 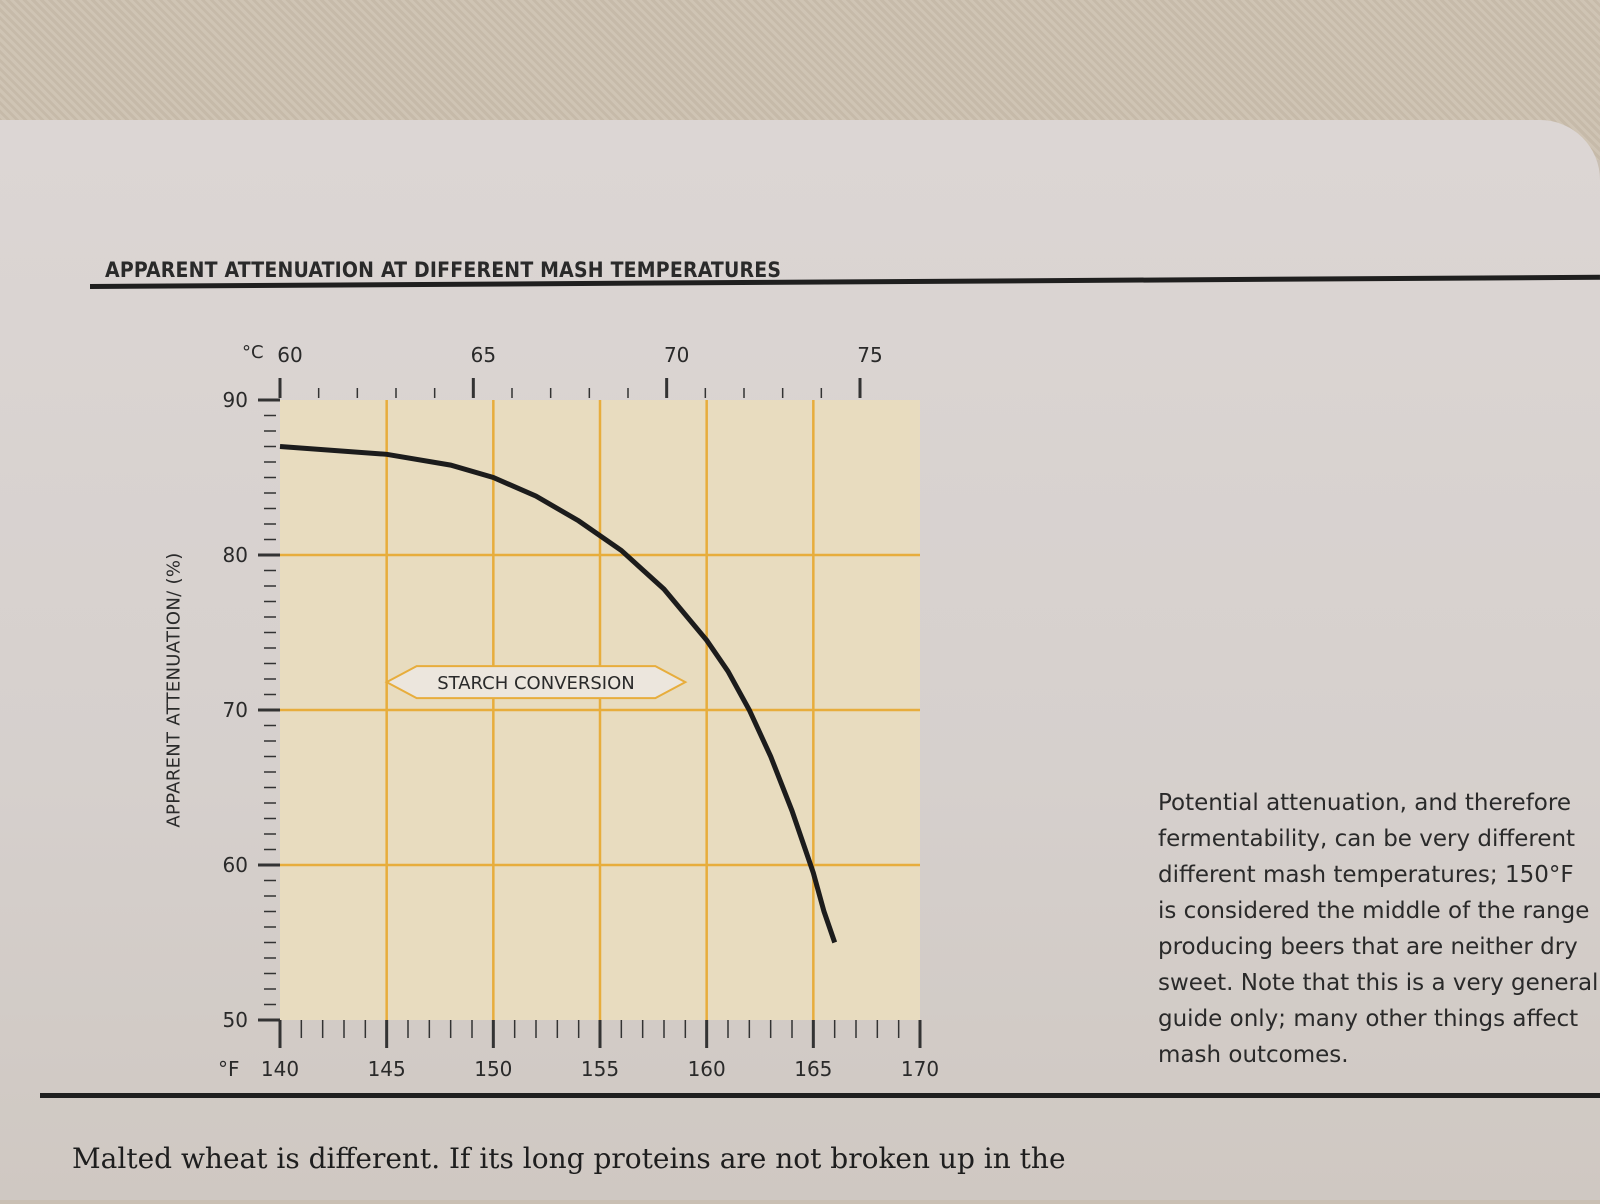 I want to click on x-tick-label-f: 150, so click(x=493, y=1069).